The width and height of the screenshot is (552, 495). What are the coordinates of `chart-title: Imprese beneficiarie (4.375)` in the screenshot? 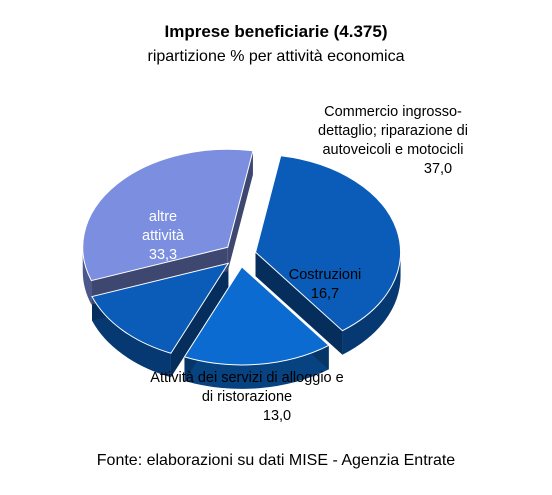 It's located at (276, 31).